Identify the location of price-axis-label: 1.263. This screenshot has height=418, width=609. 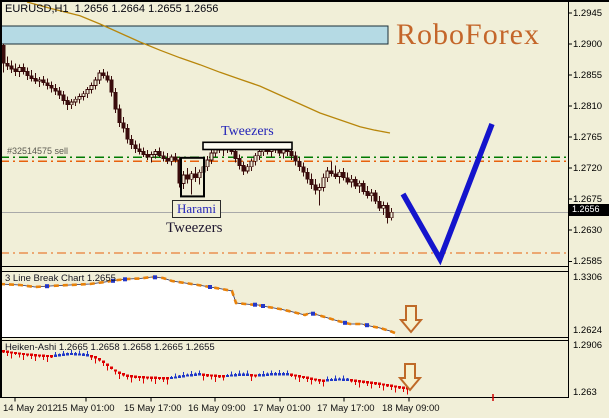
(585, 392).